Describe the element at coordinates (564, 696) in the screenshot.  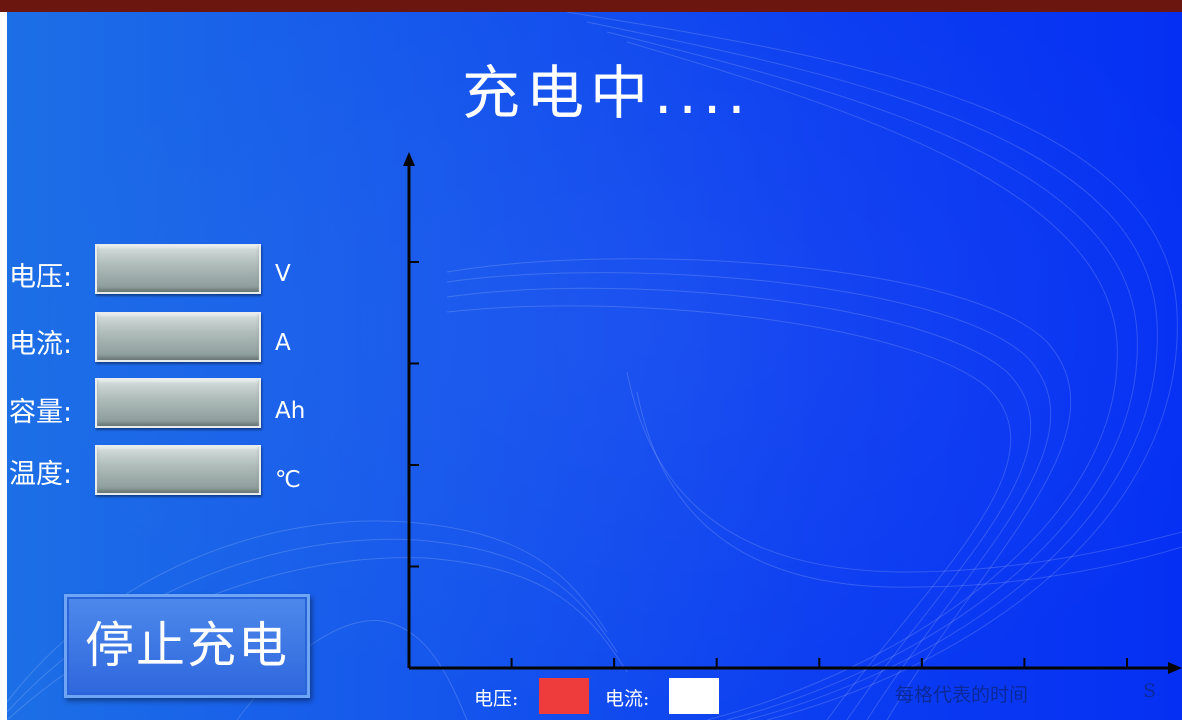
I see `legend-voltage-swatch` at that location.